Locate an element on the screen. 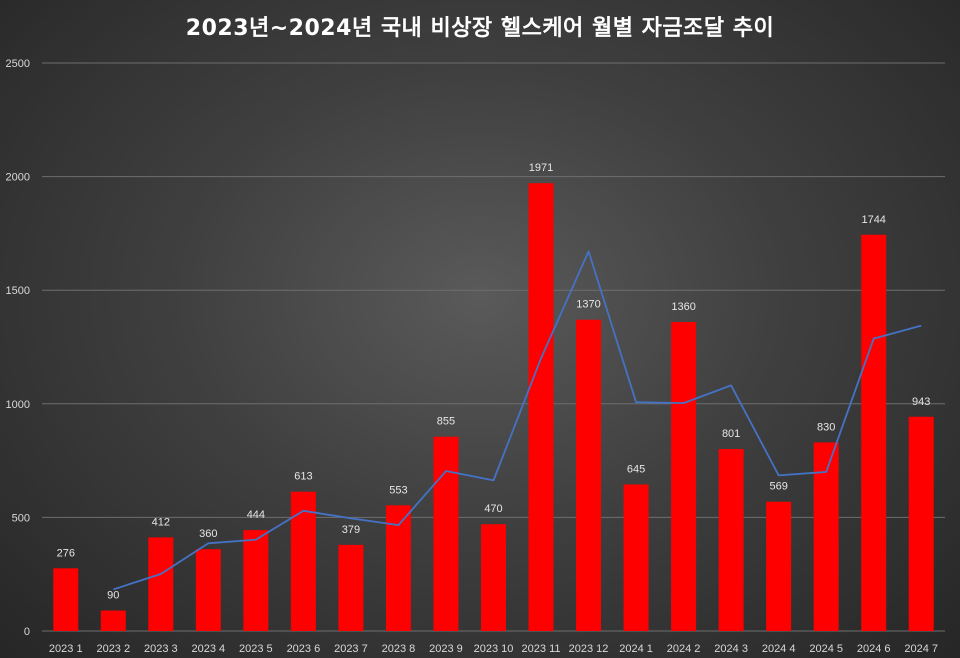  x-tick-label: 2023 4 is located at coordinates (209, 649).